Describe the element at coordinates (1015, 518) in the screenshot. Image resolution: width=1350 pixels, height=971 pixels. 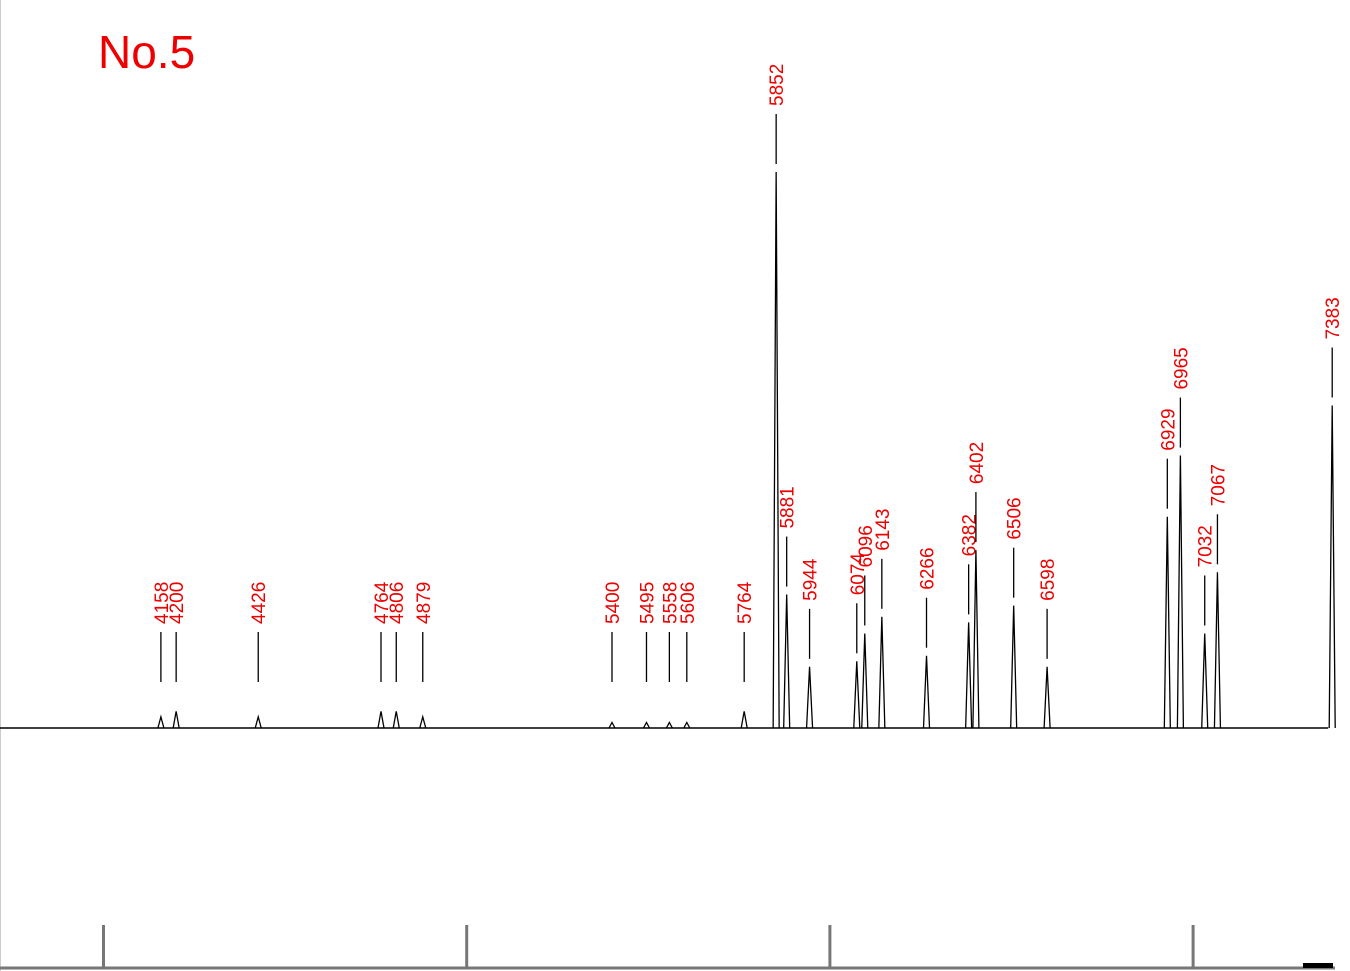
I see `peak-label: 6506` at that location.